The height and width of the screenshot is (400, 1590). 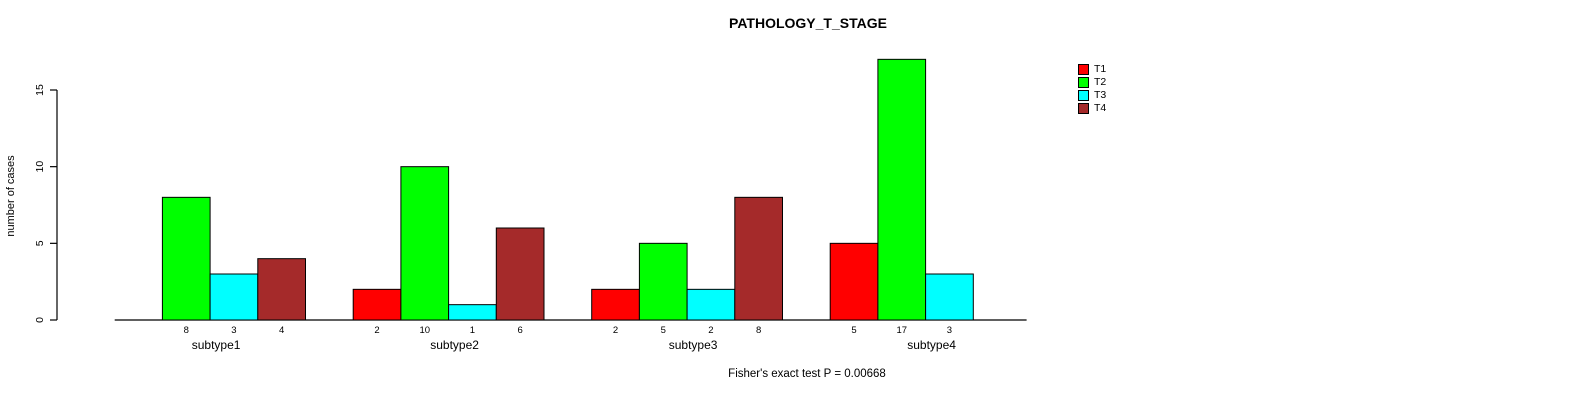 I want to click on legend-item-T2: T2, so click(x=1092, y=82).